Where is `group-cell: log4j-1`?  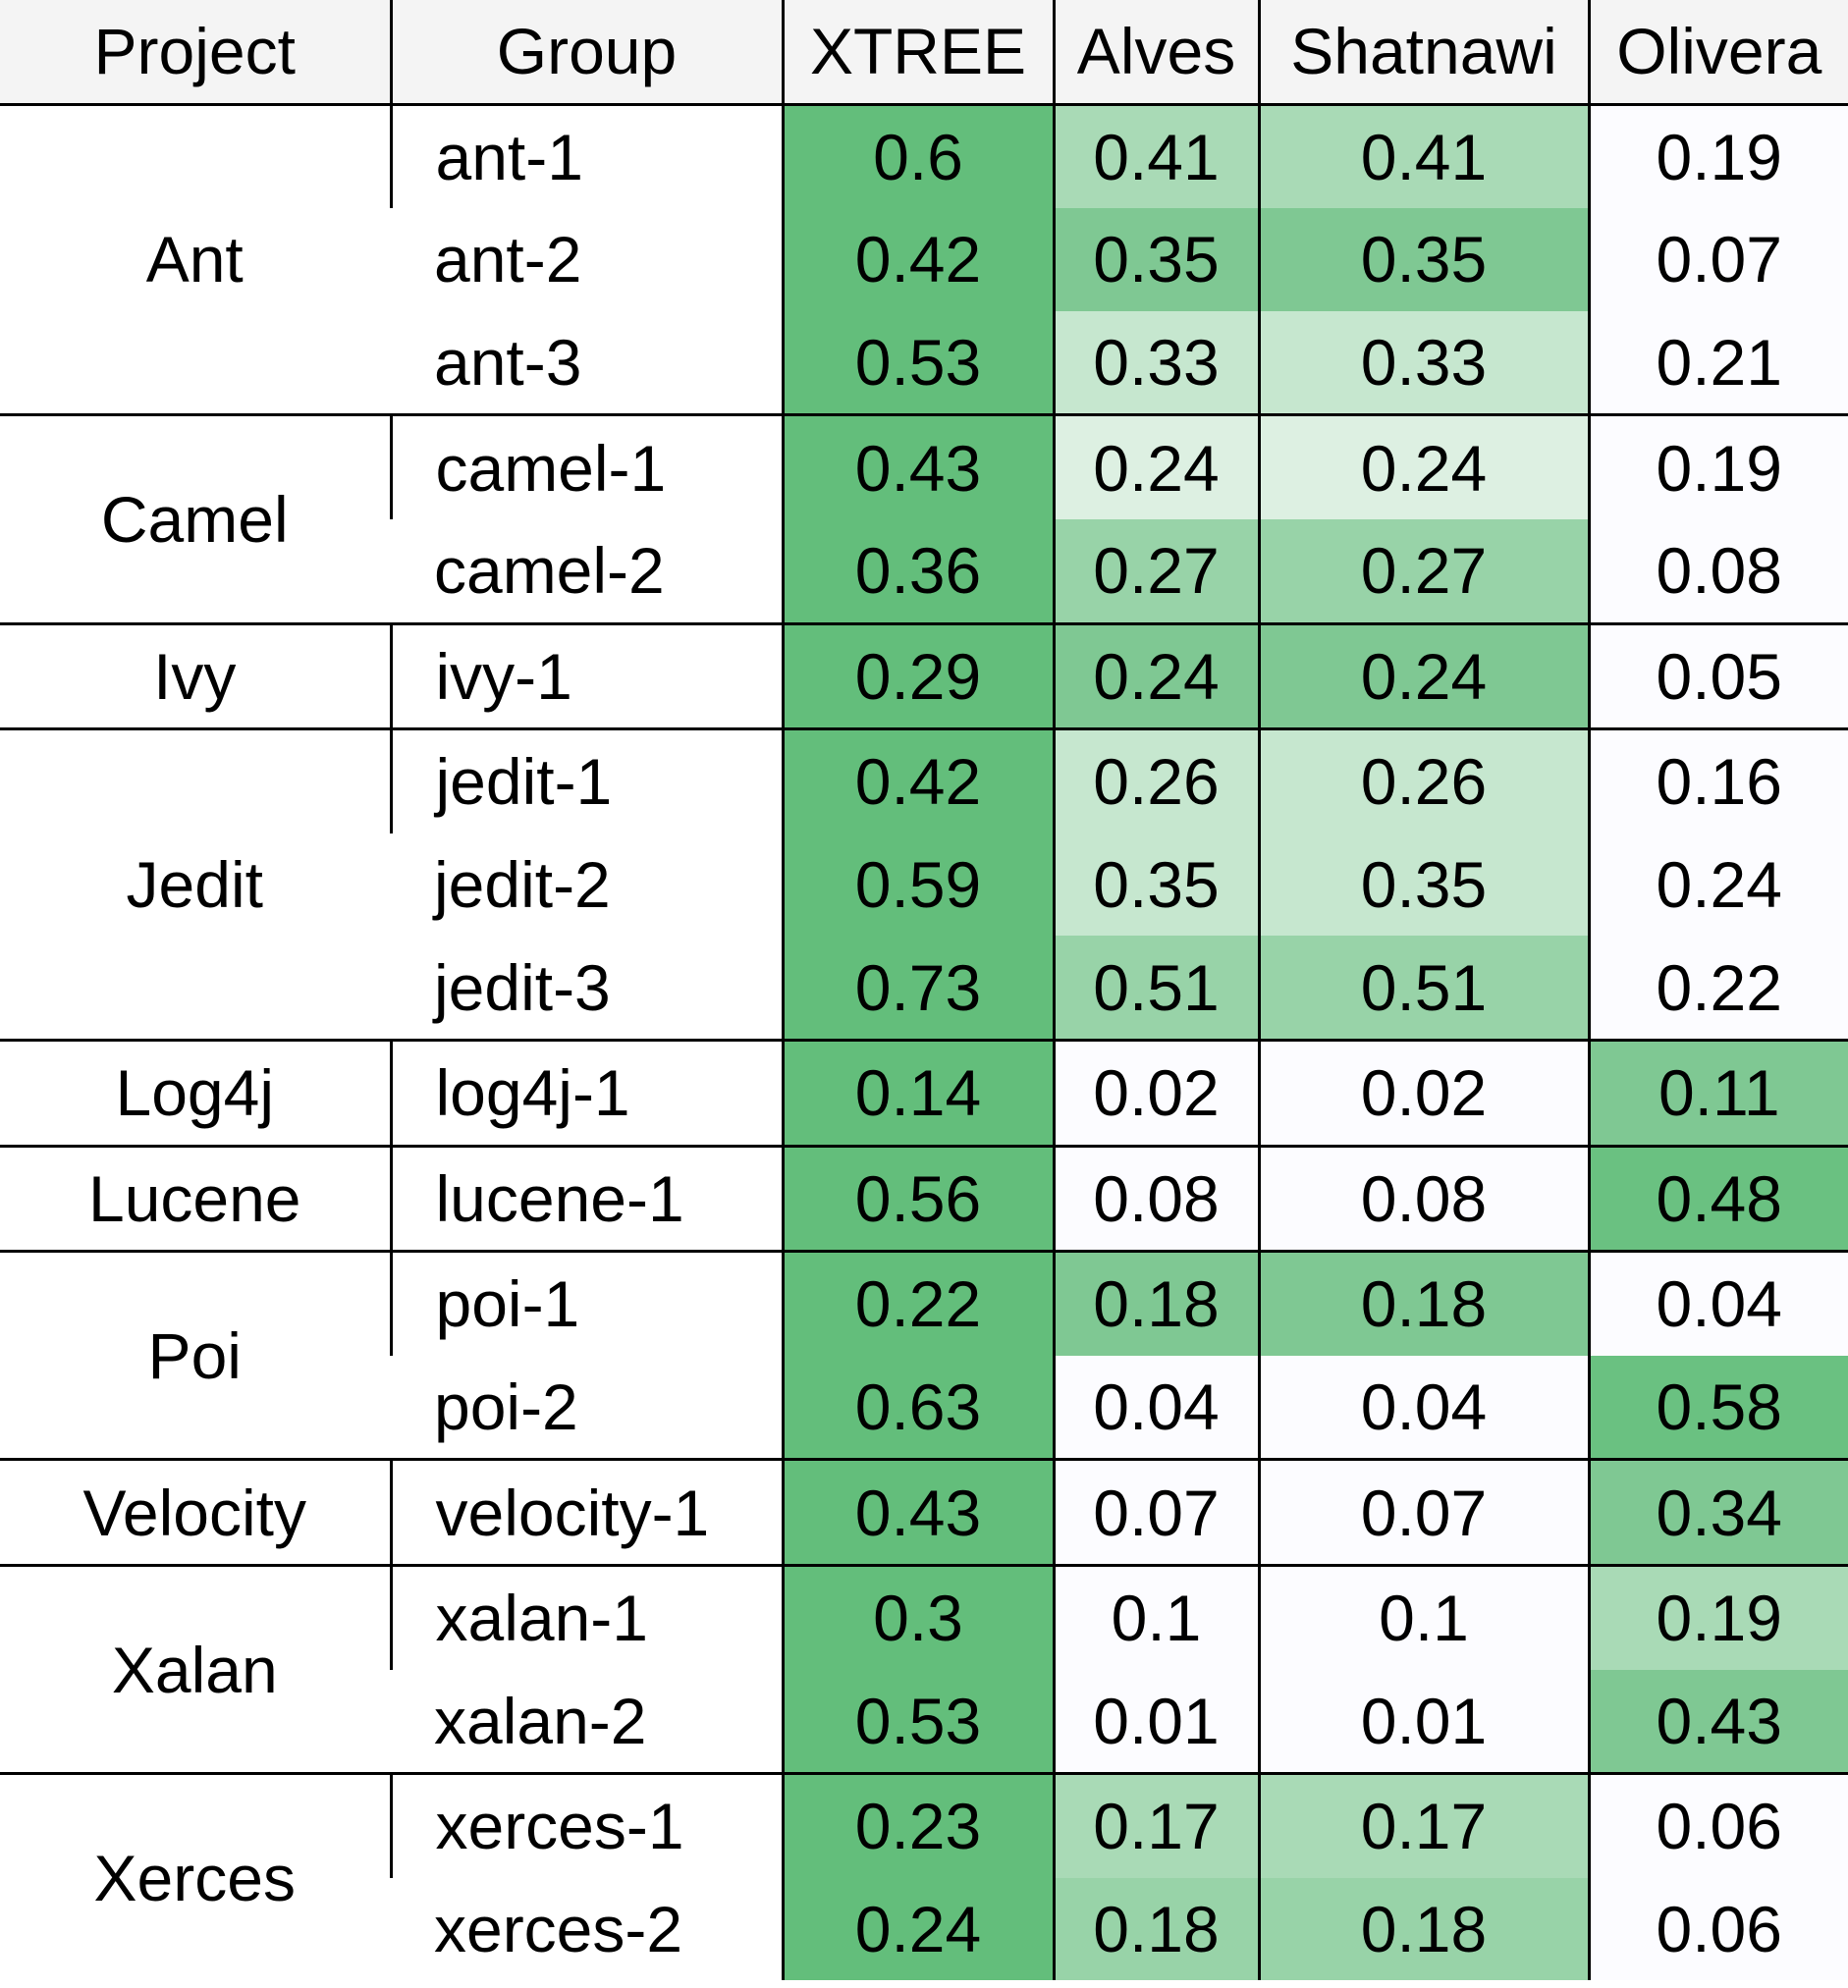
group-cell: log4j-1 is located at coordinates (586, 1092).